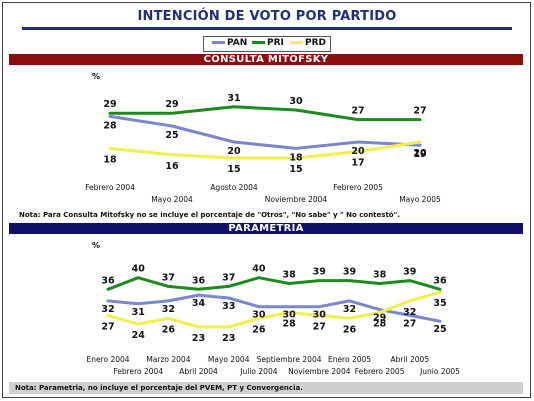 Image resolution: width=534 pixels, height=401 pixels. Describe the element at coordinates (439, 371) in the screenshot. I see `x-tick-label-11: Junio 2005` at that location.